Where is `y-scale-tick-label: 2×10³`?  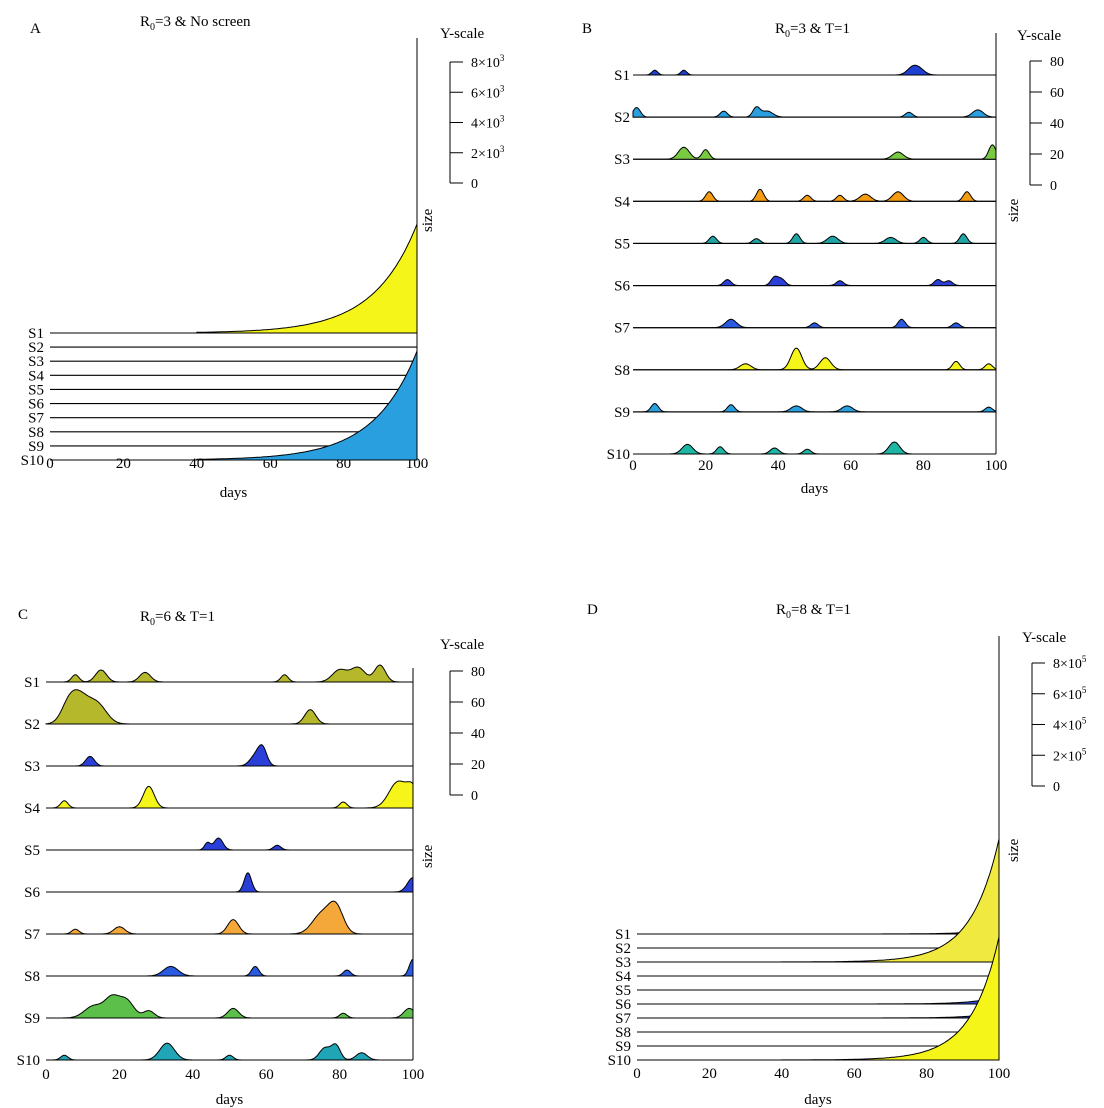
y-scale-tick-label: 2×10³ is located at coordinates (488, 153).